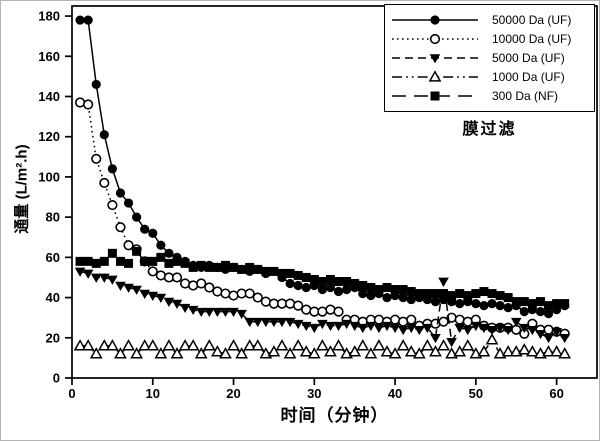 The height and width of the screenshot is (441, 600). I want to click on y-tick-label: 180, so click(49, 16).